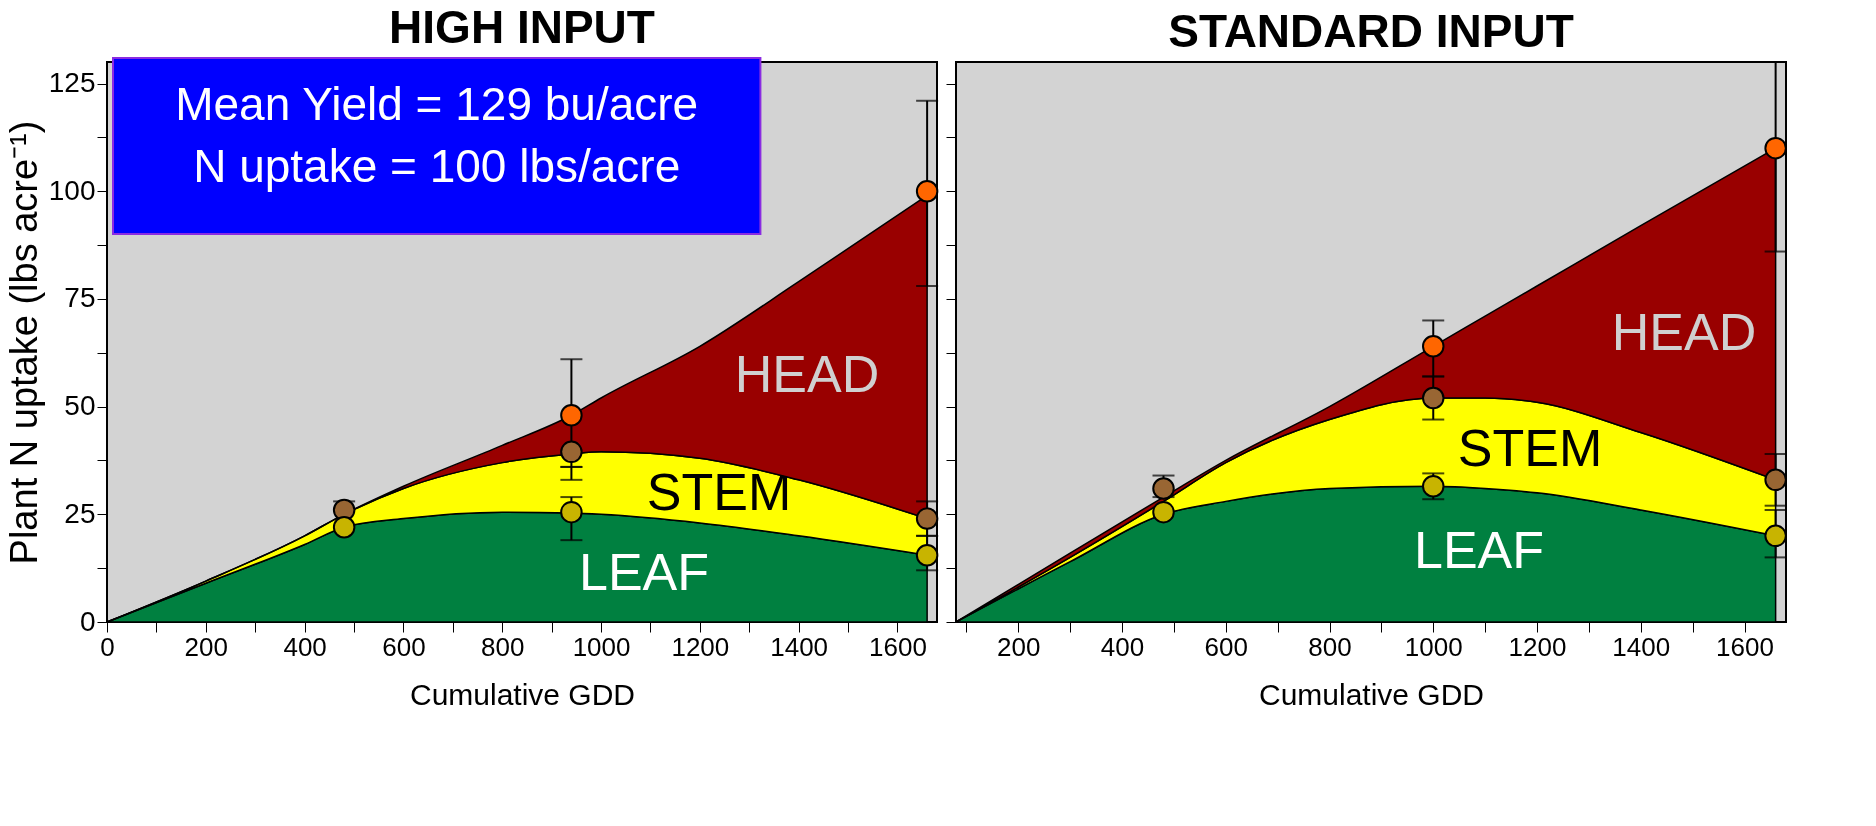 The image size is (1876, 826). I want to click on y-axis-title: Plant N uptake (lbs acre⁻¹), so click(23, 342).